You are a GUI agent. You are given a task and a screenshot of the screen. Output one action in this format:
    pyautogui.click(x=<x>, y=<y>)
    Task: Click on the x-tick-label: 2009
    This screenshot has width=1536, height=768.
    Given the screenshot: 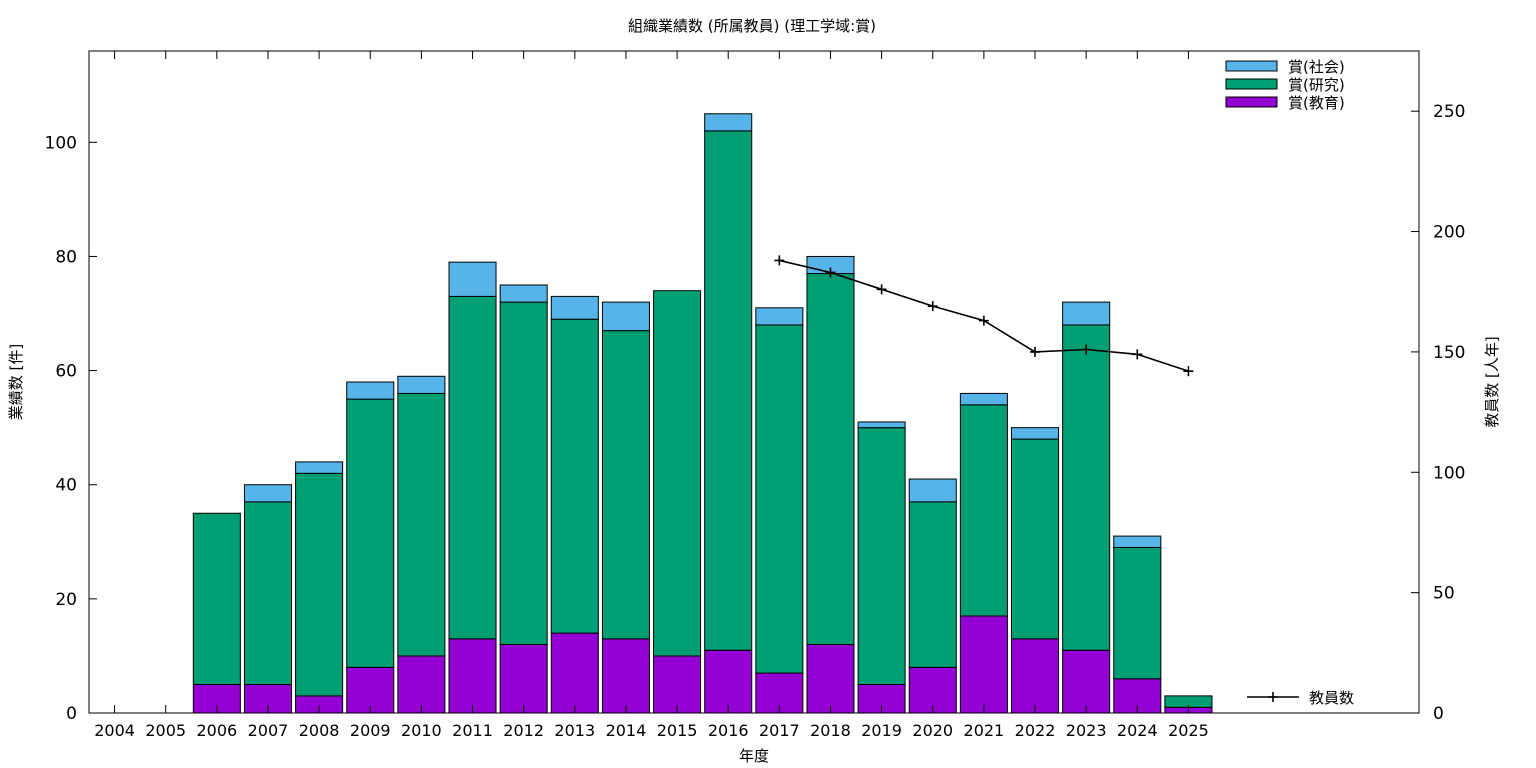 What is the action you would take?
    pyautogui.click(x=370, y=730)
    